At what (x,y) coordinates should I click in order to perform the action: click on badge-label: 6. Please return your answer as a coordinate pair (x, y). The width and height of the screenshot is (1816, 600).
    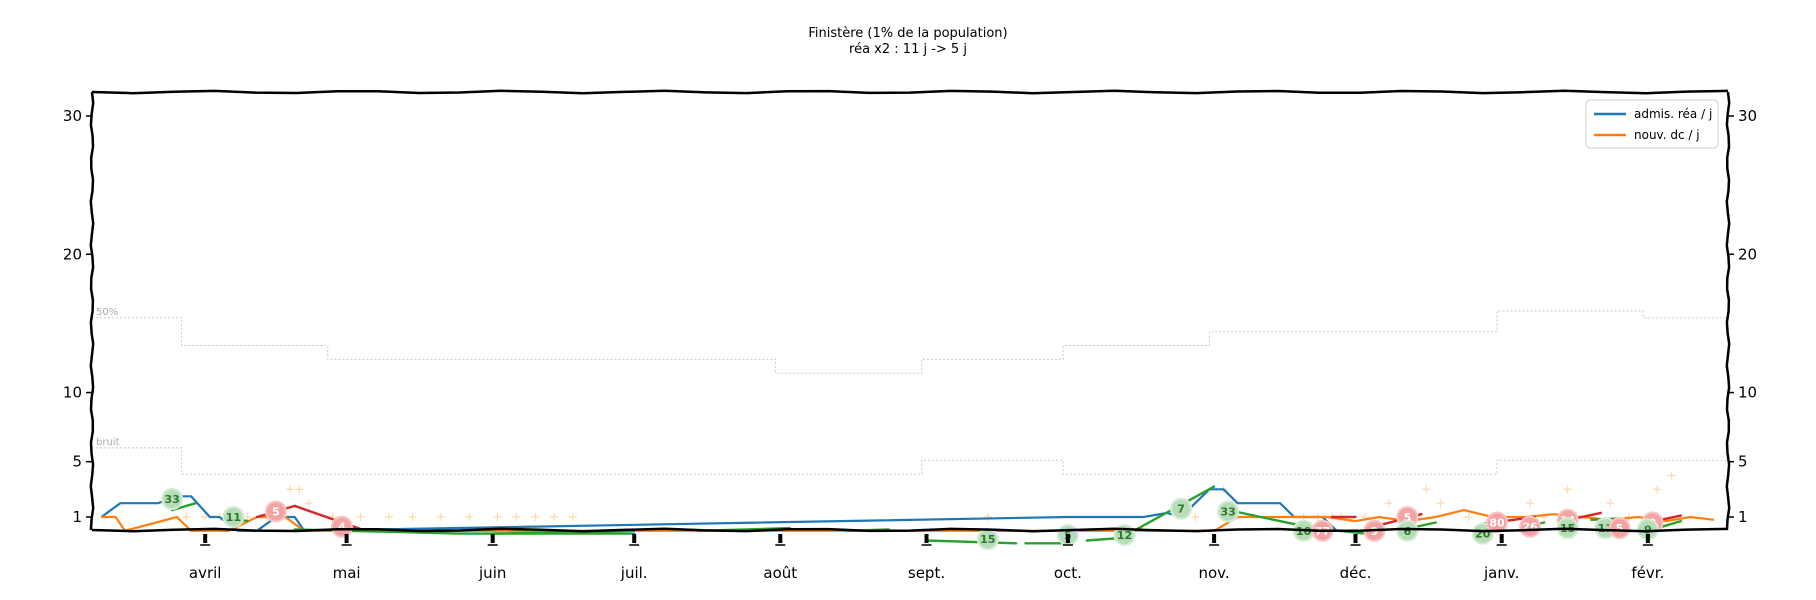
    Looking at the image, I should click on (1408, 531).